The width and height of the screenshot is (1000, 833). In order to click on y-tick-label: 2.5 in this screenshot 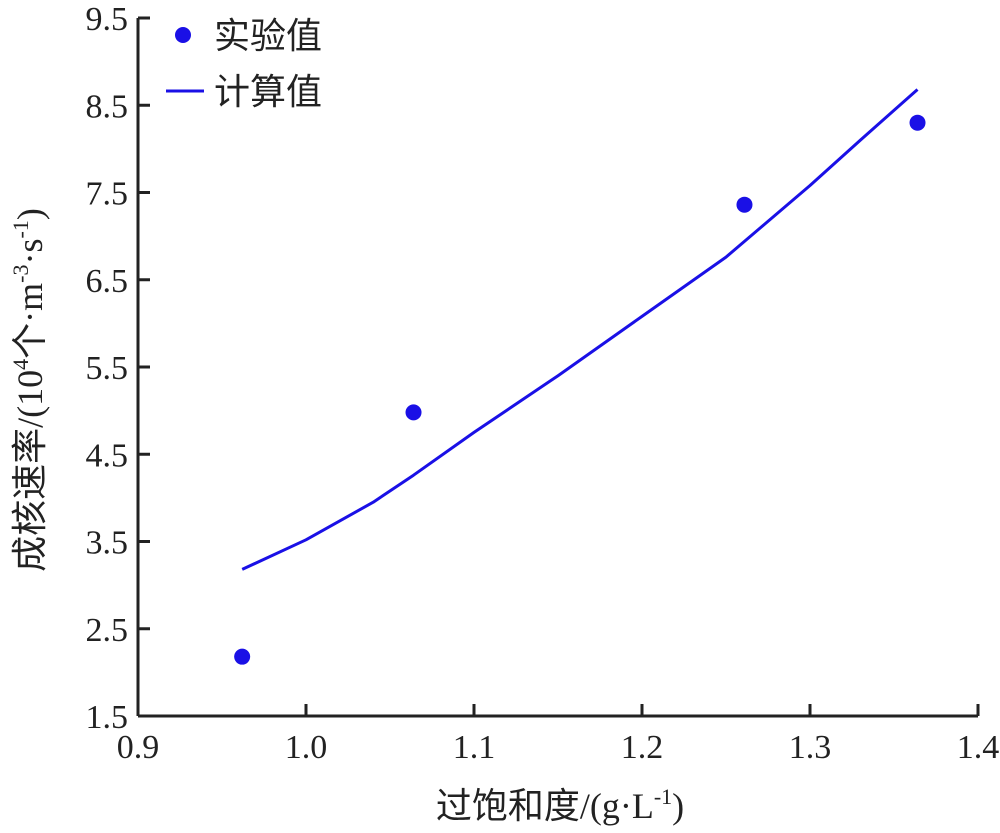, I will do `click(107, 630)`.